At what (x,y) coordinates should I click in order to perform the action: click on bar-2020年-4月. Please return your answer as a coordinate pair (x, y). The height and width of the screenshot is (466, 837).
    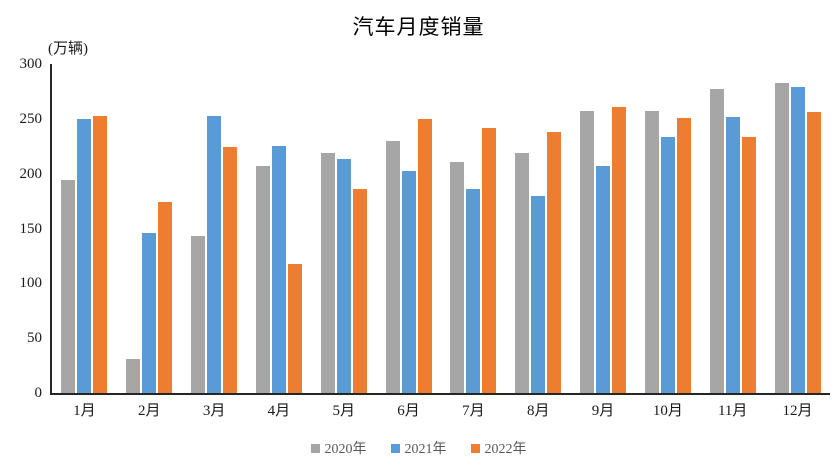
    Looking at the image, I should click on (262, 279).